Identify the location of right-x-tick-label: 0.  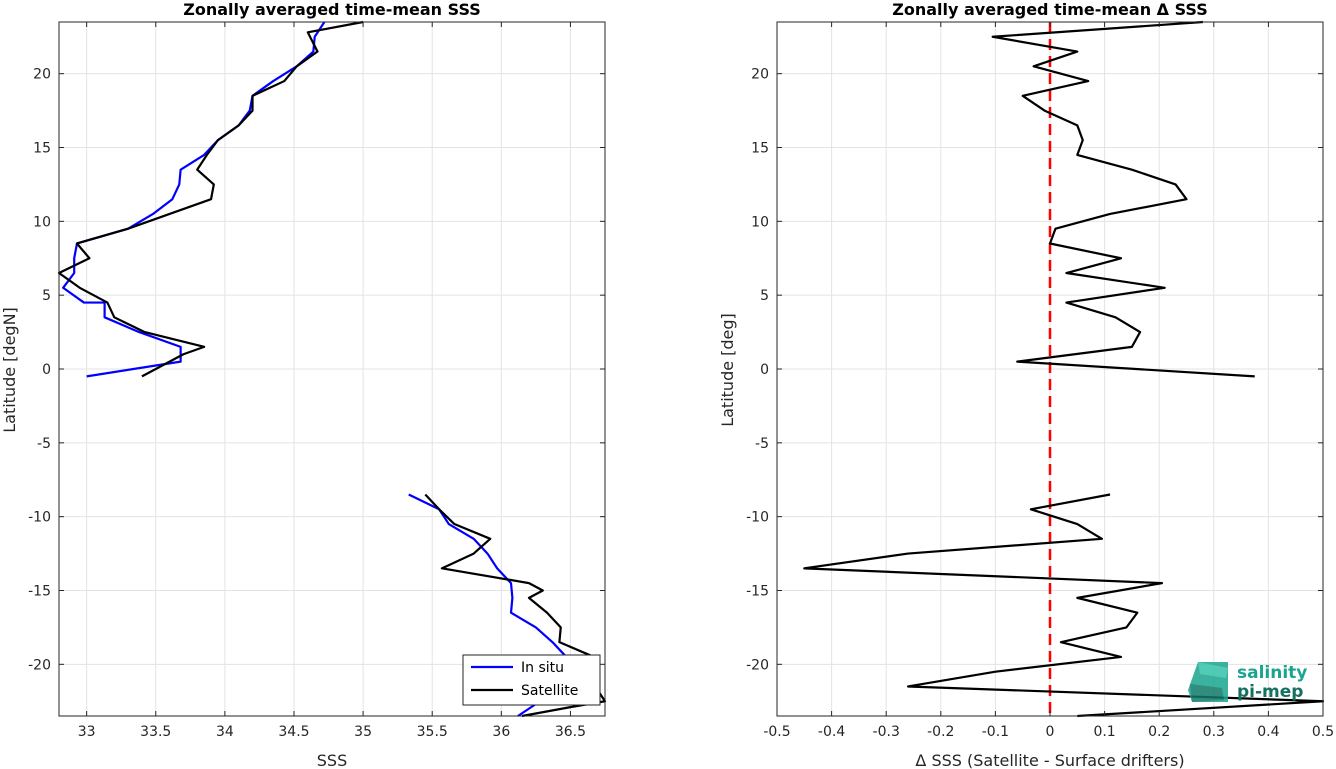
(1050, 732).